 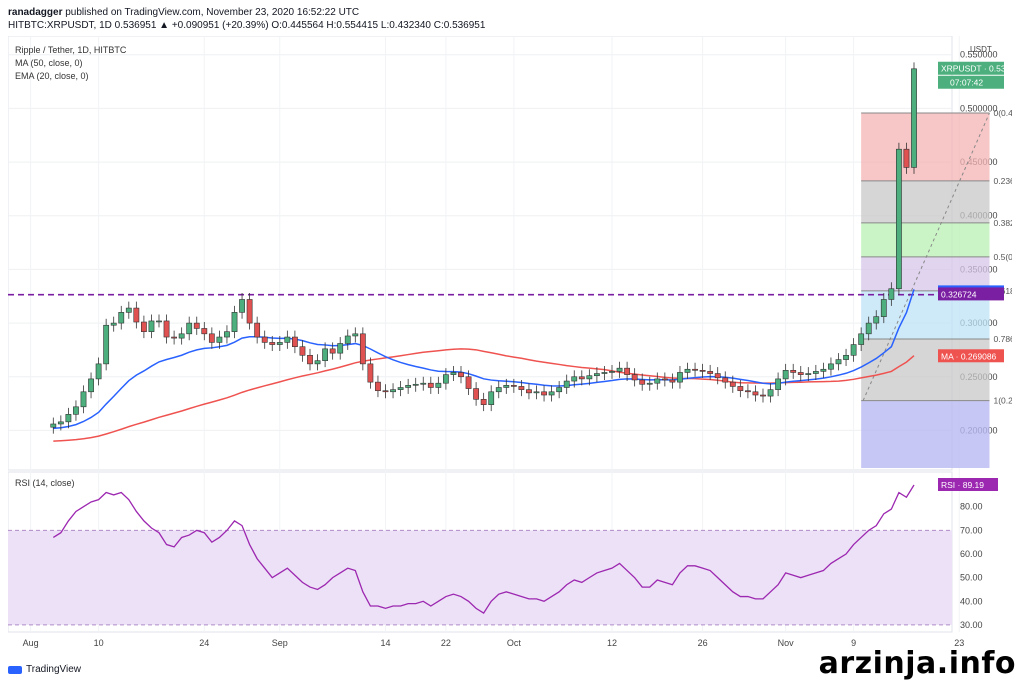 I want to click on author-name: ranadagger, so click(x=35, y=12).